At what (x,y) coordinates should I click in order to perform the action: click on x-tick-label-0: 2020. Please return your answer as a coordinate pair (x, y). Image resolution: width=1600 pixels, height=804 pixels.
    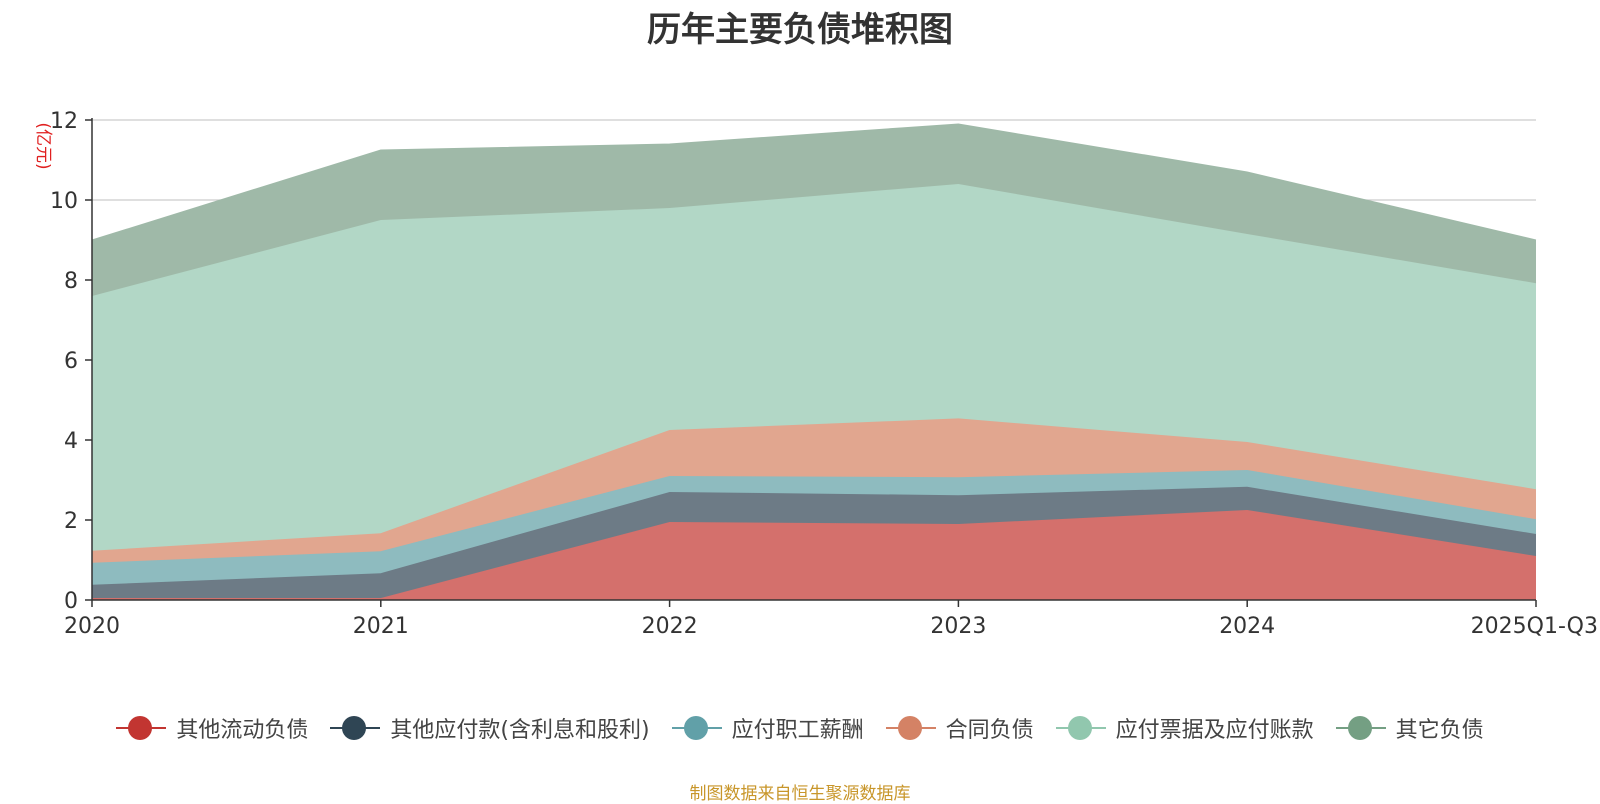
    Looking at the image, I should click on (92, 626).